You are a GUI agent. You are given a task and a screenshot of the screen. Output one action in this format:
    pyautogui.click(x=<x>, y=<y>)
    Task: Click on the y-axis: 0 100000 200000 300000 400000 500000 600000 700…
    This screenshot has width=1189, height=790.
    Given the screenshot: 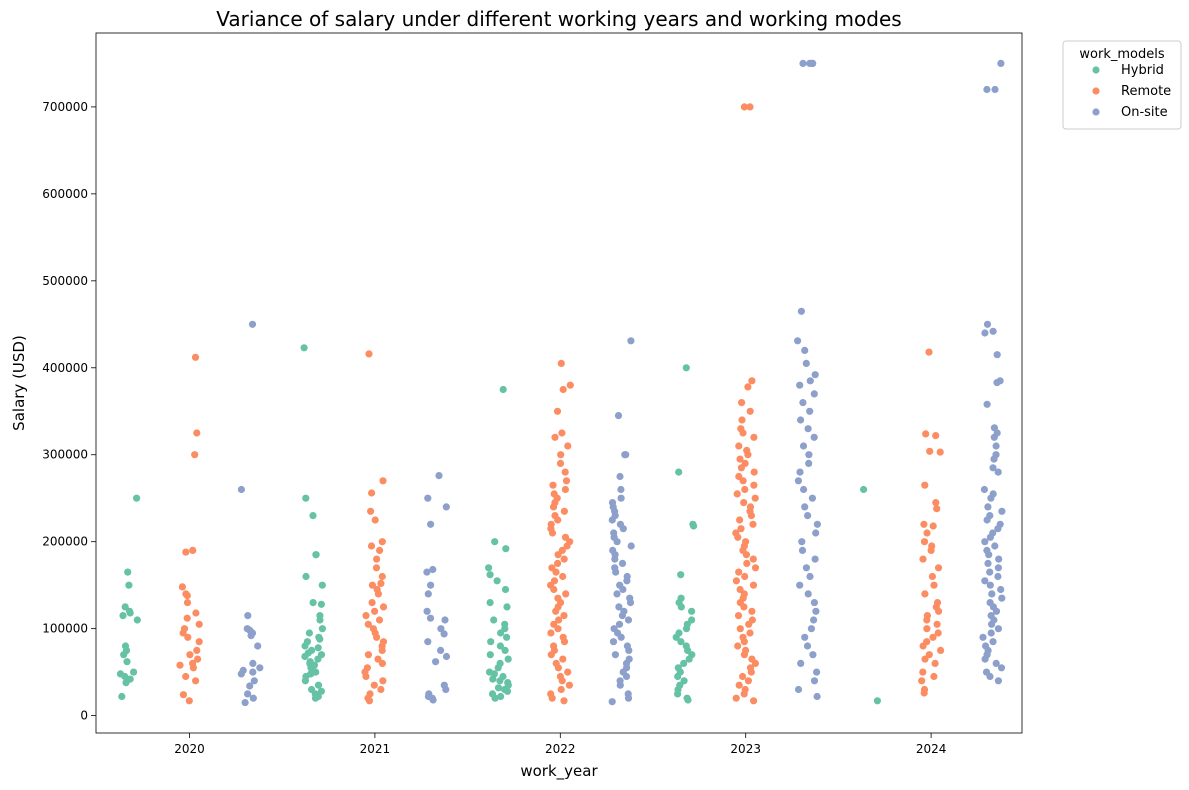 What is the action you would take?
    pyautogui.click(x=69, y=411)
    